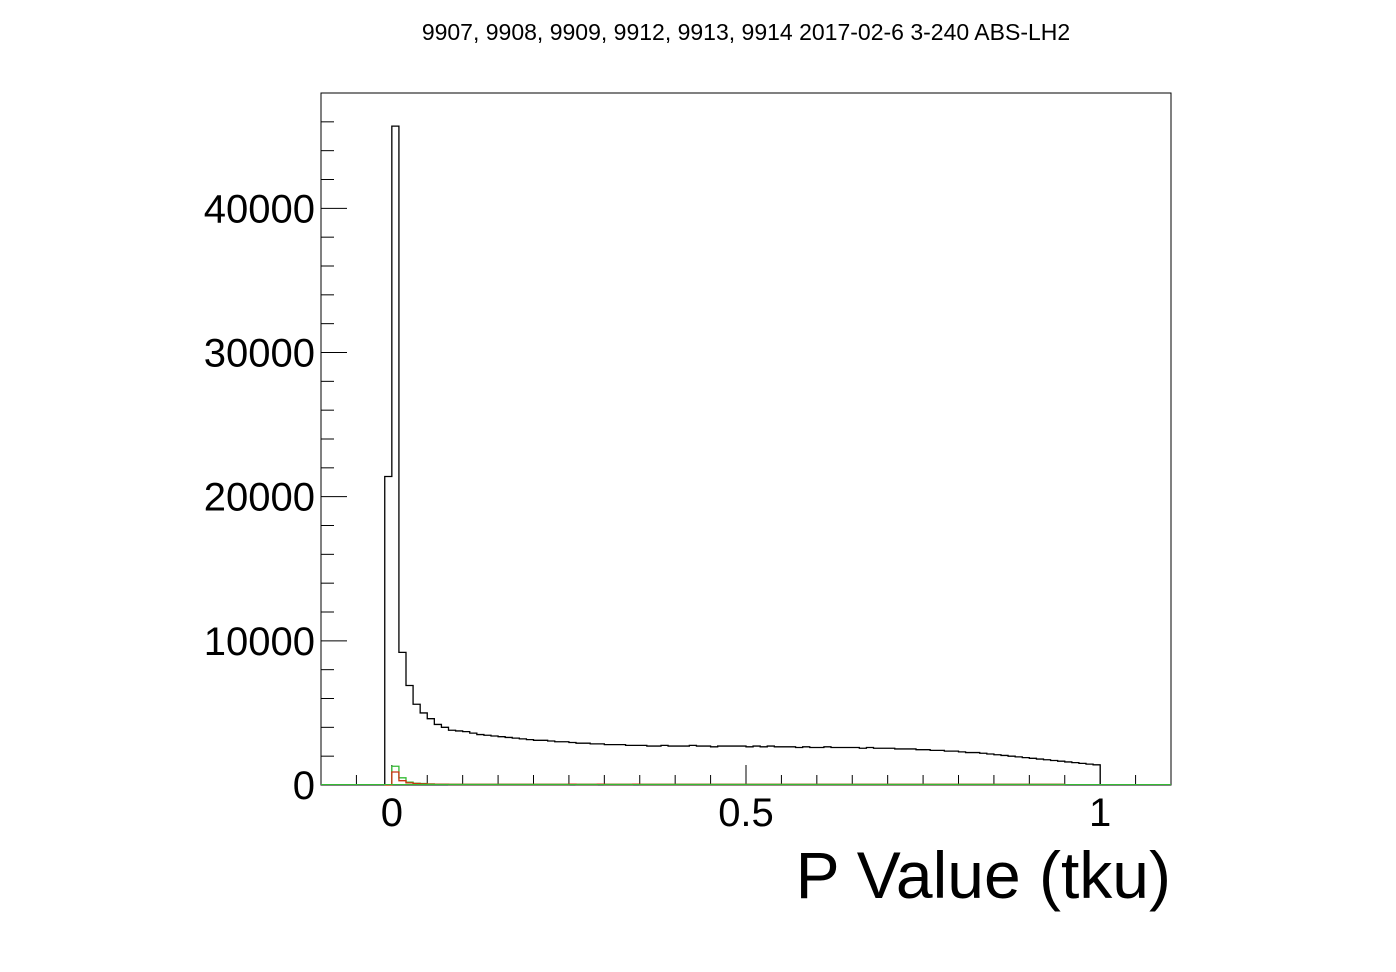 The width and height of the screenshot is (1396, 972). Describe the element at coordinates (259, 498) in the screenshot. I see `y-tick-label: 20000` at that location.